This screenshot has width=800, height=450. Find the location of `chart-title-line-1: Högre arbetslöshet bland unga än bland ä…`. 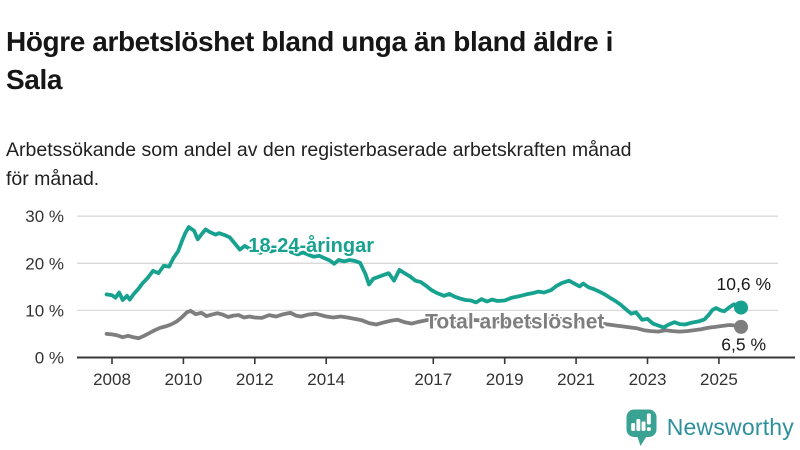

chart-title-line-1: Högre arbetslöshet bland unga än bland ä… is located at coordinates (310, 41).